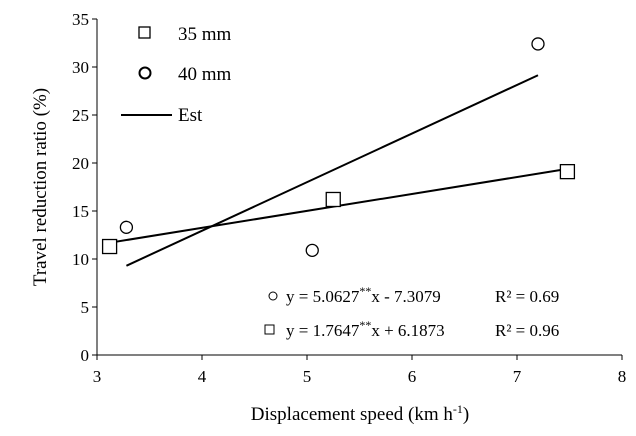 Image resolution: width=636 pixels, height=436 pixels. What do you see at coordinates (622, 376) in the screenshot?
I see `x-tick-label: 8` at bounding box center [622, 376].